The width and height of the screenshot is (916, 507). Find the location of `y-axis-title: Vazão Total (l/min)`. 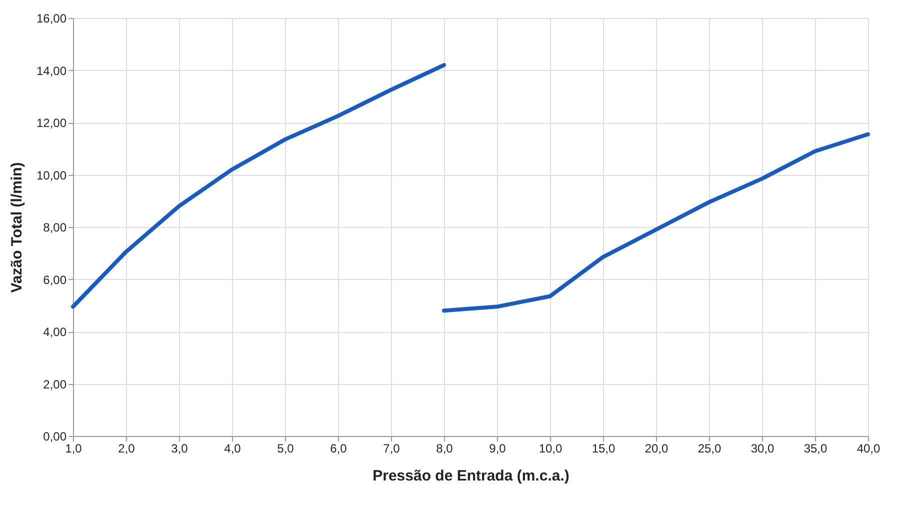

y-axis-title: Vazão Total (l/min) is located at coordinates (17, 227).